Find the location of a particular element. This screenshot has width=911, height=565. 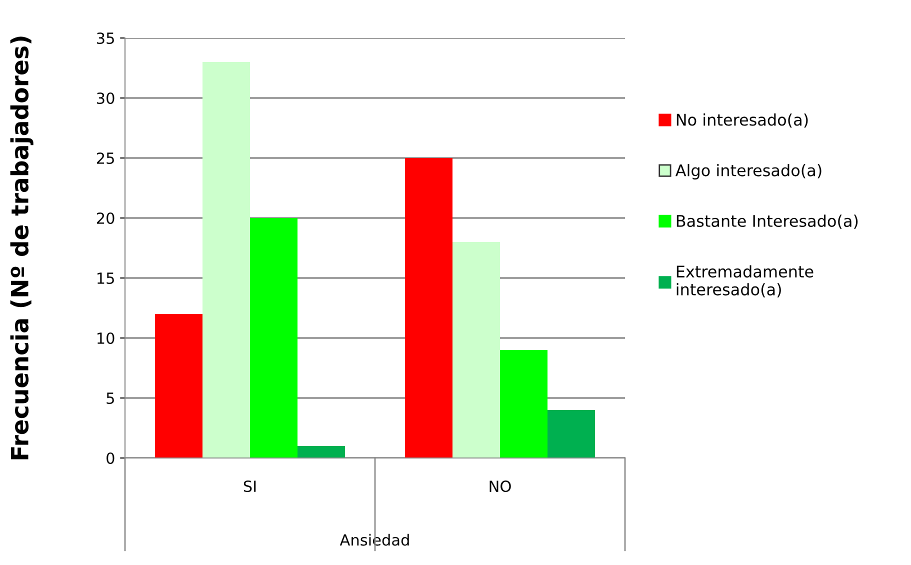

y-axis-title: Frecuencia (Nº de trabajadores) is located at coordinates (22, 248).